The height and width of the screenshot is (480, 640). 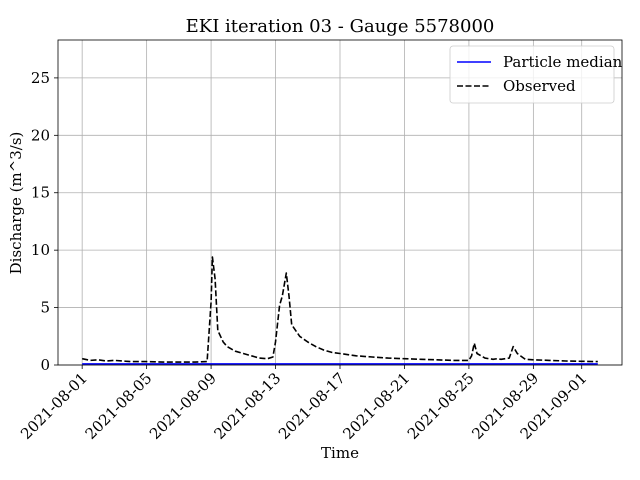 What do you see at coordinates (16, 203) in the screenshot?
I see `y-axis-label: Discharge (m^3/s)` at bounding box center [16, 203].